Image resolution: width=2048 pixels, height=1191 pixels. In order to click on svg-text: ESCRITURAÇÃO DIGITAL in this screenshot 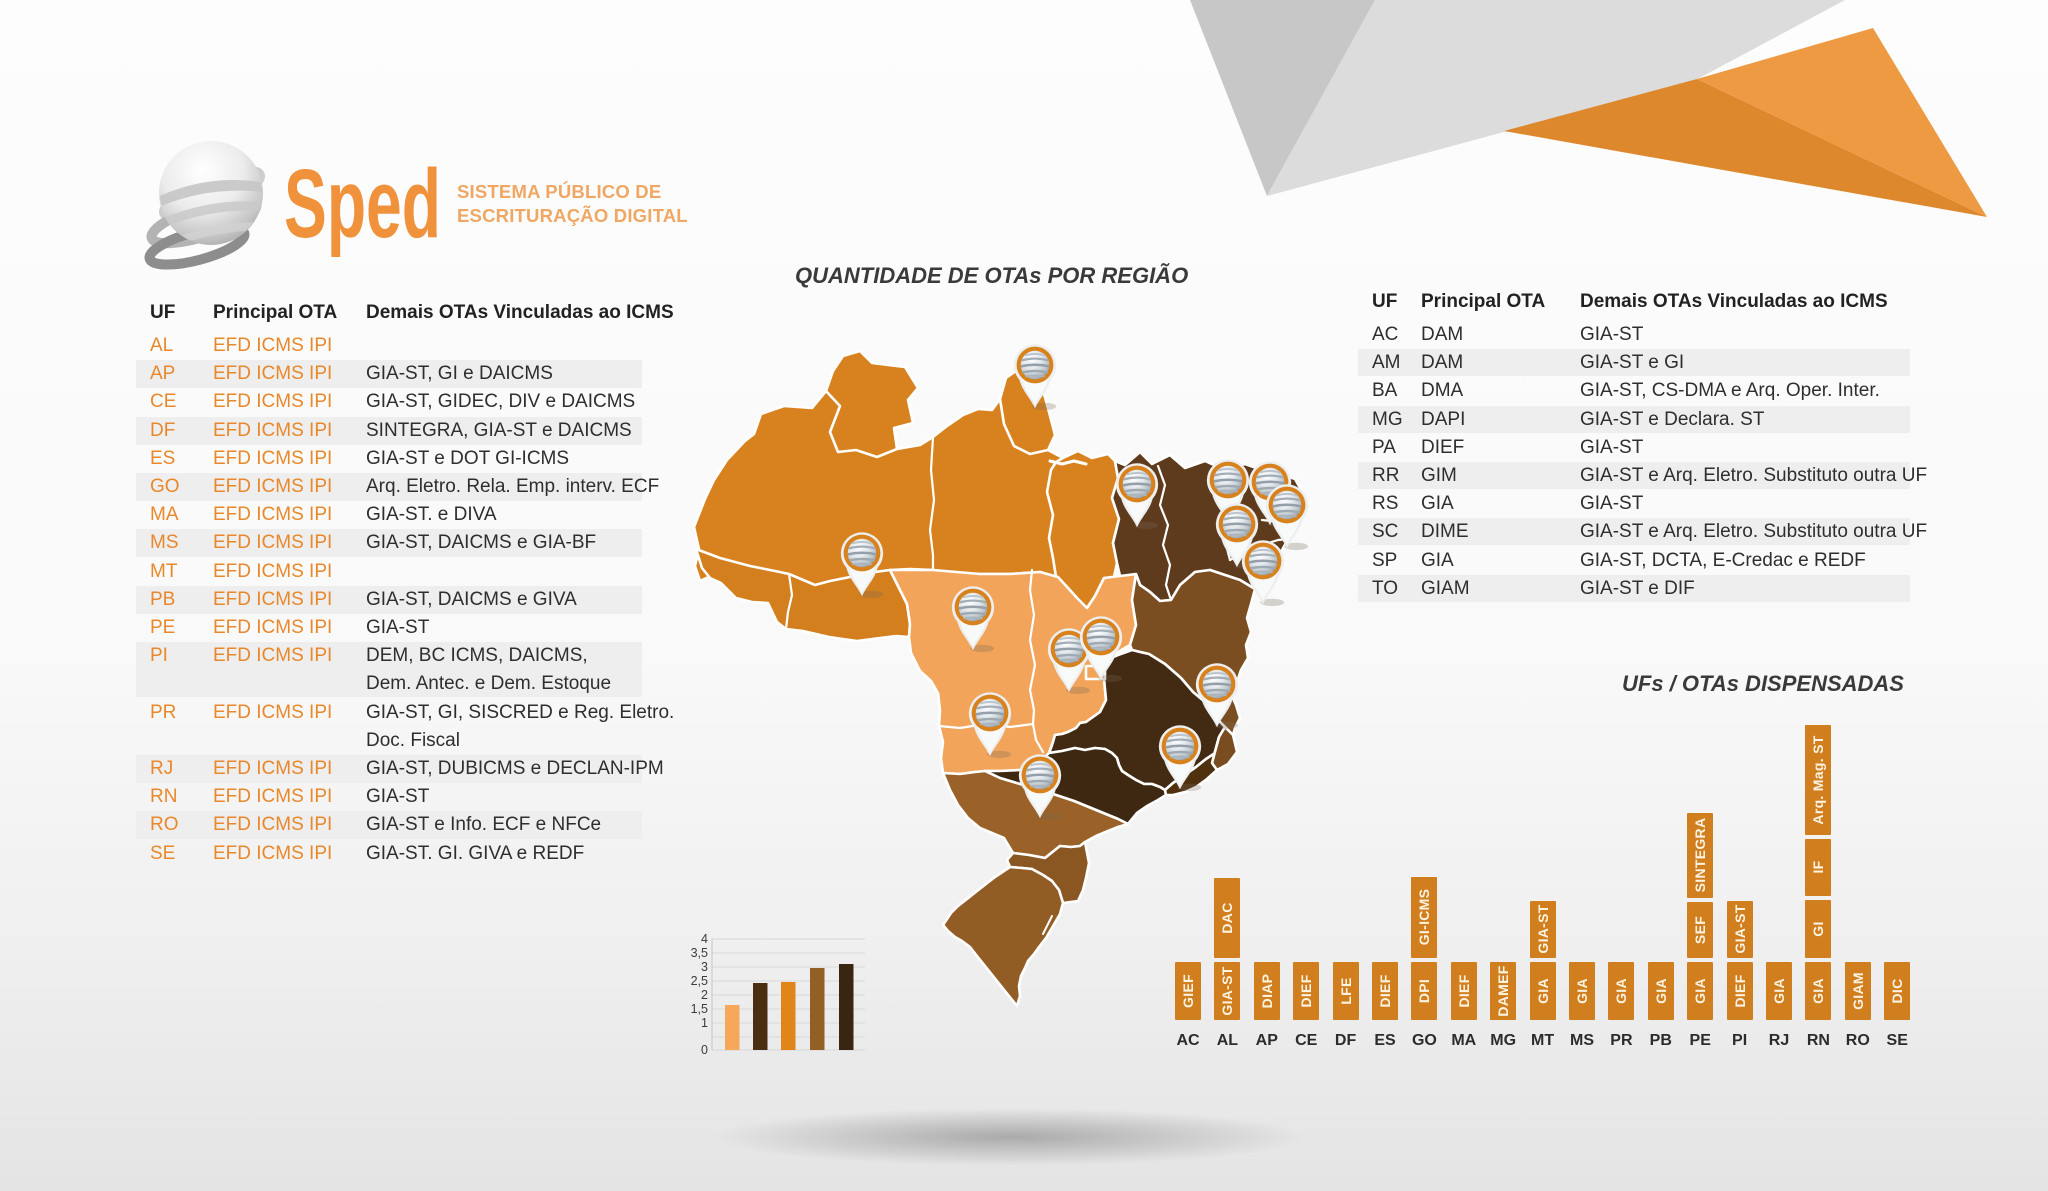, I will do `click(572, 215)`.